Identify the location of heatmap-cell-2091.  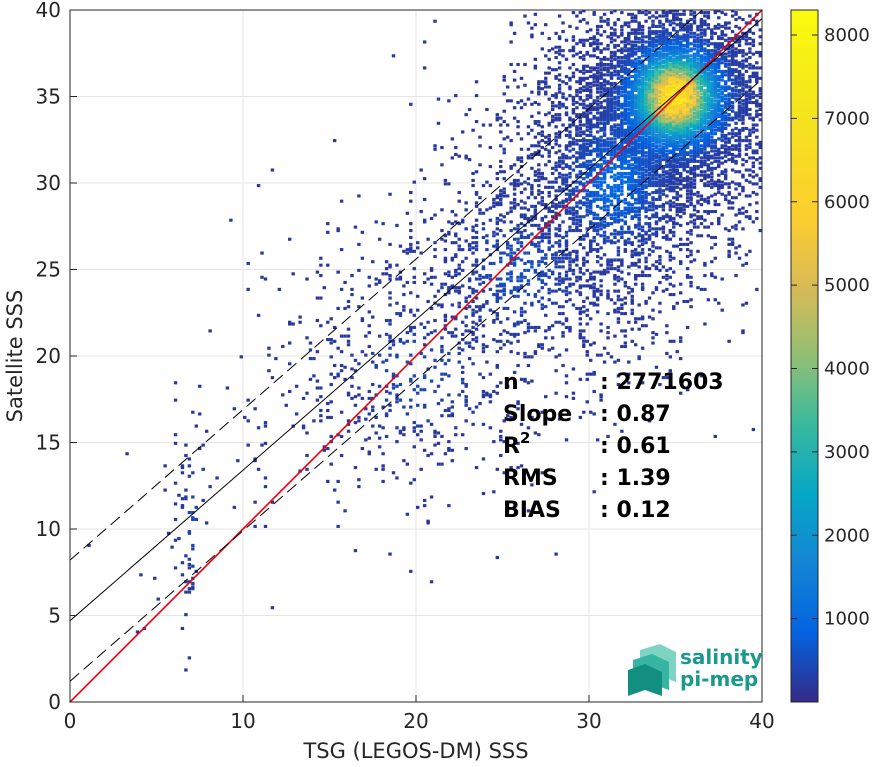
(594, 391).